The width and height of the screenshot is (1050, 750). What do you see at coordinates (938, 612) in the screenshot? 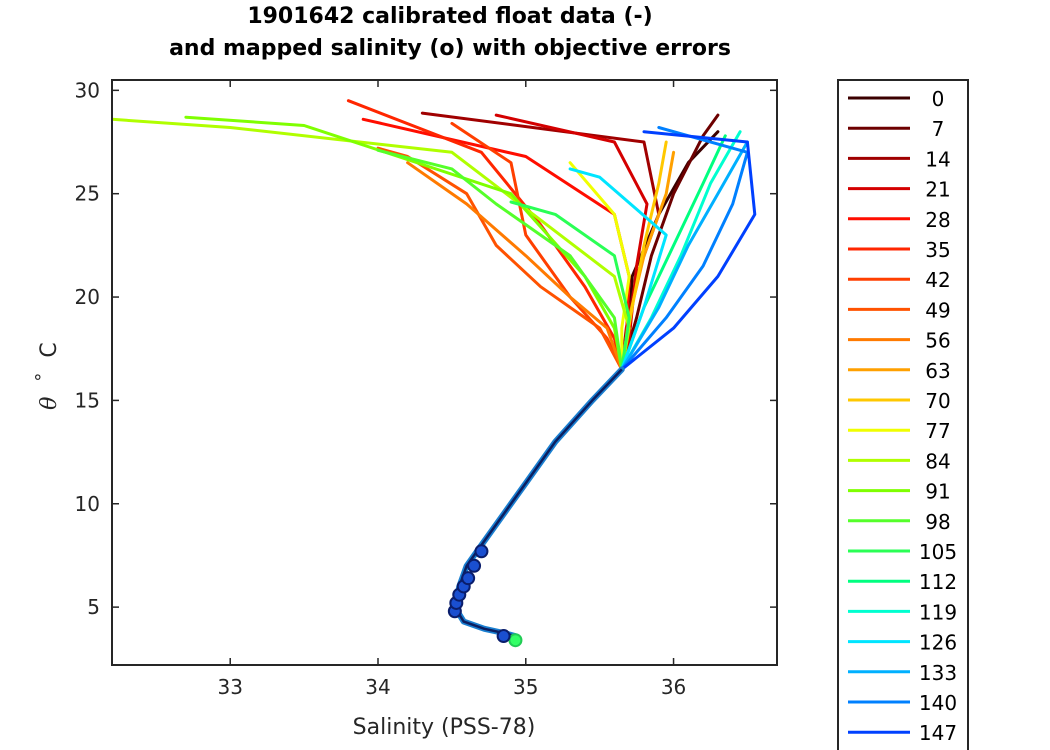
I see `legend-label-119: 119` at bounding box center [938, 612].